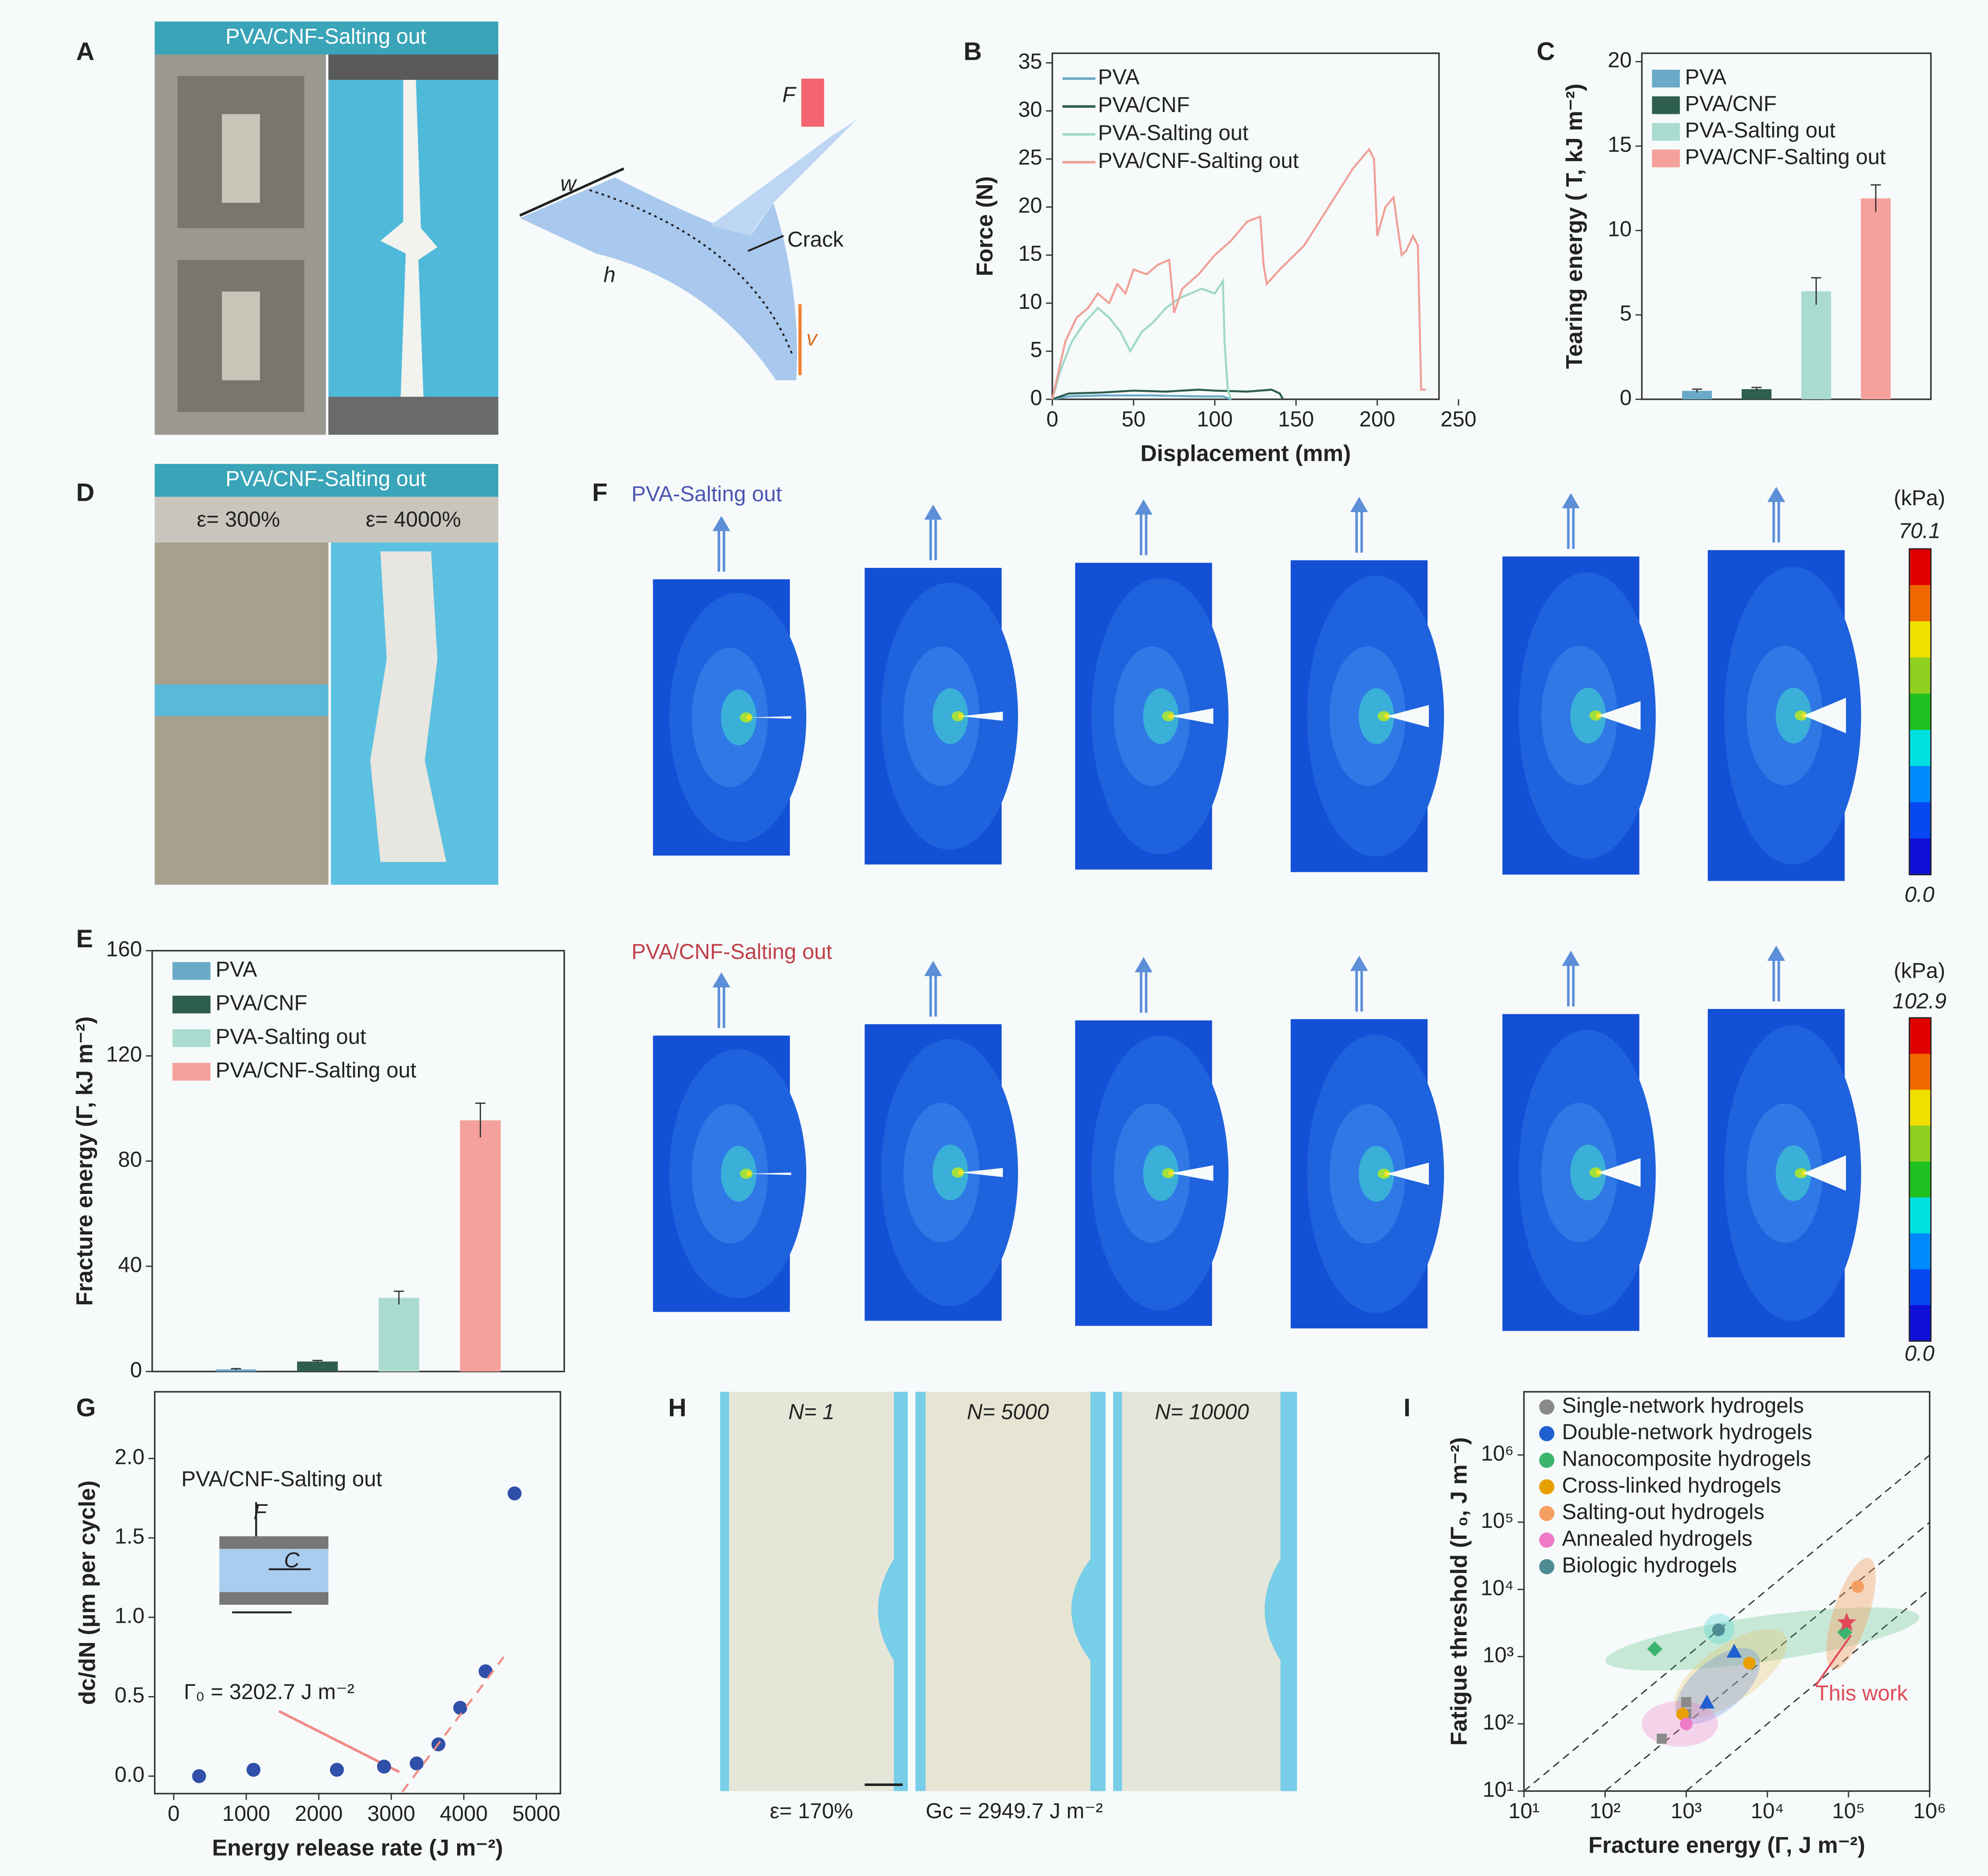 The height and width of the screenshot is (1876, 1988). What do you see at coordinates (1649, 1565) in the screenshot?
I see `legend-label: Biologic hydrogels` at bounding box center [1649, 1565].